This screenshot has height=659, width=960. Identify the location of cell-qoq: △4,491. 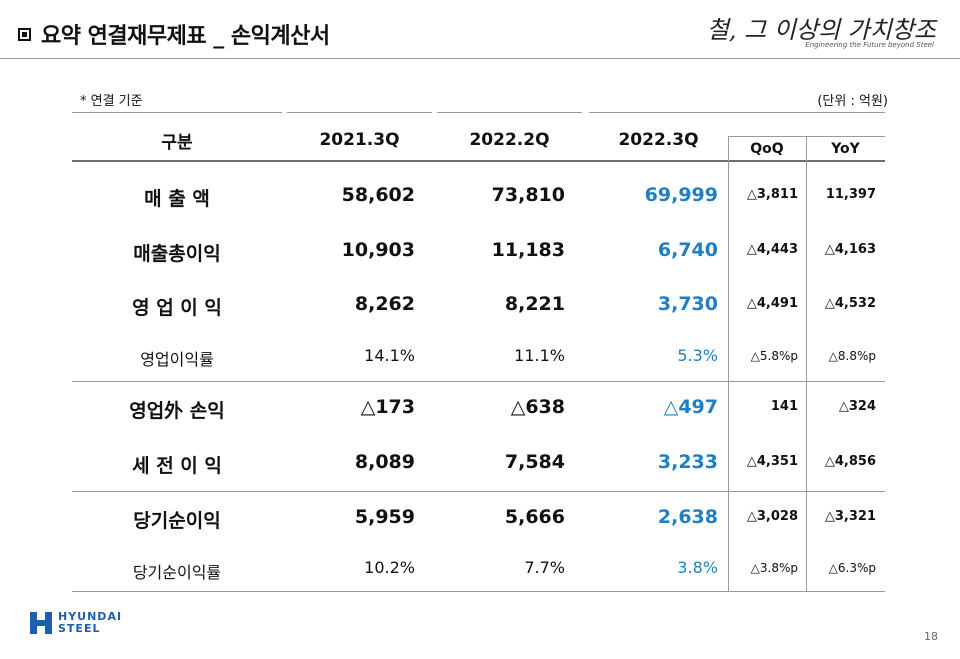
(772, 303).